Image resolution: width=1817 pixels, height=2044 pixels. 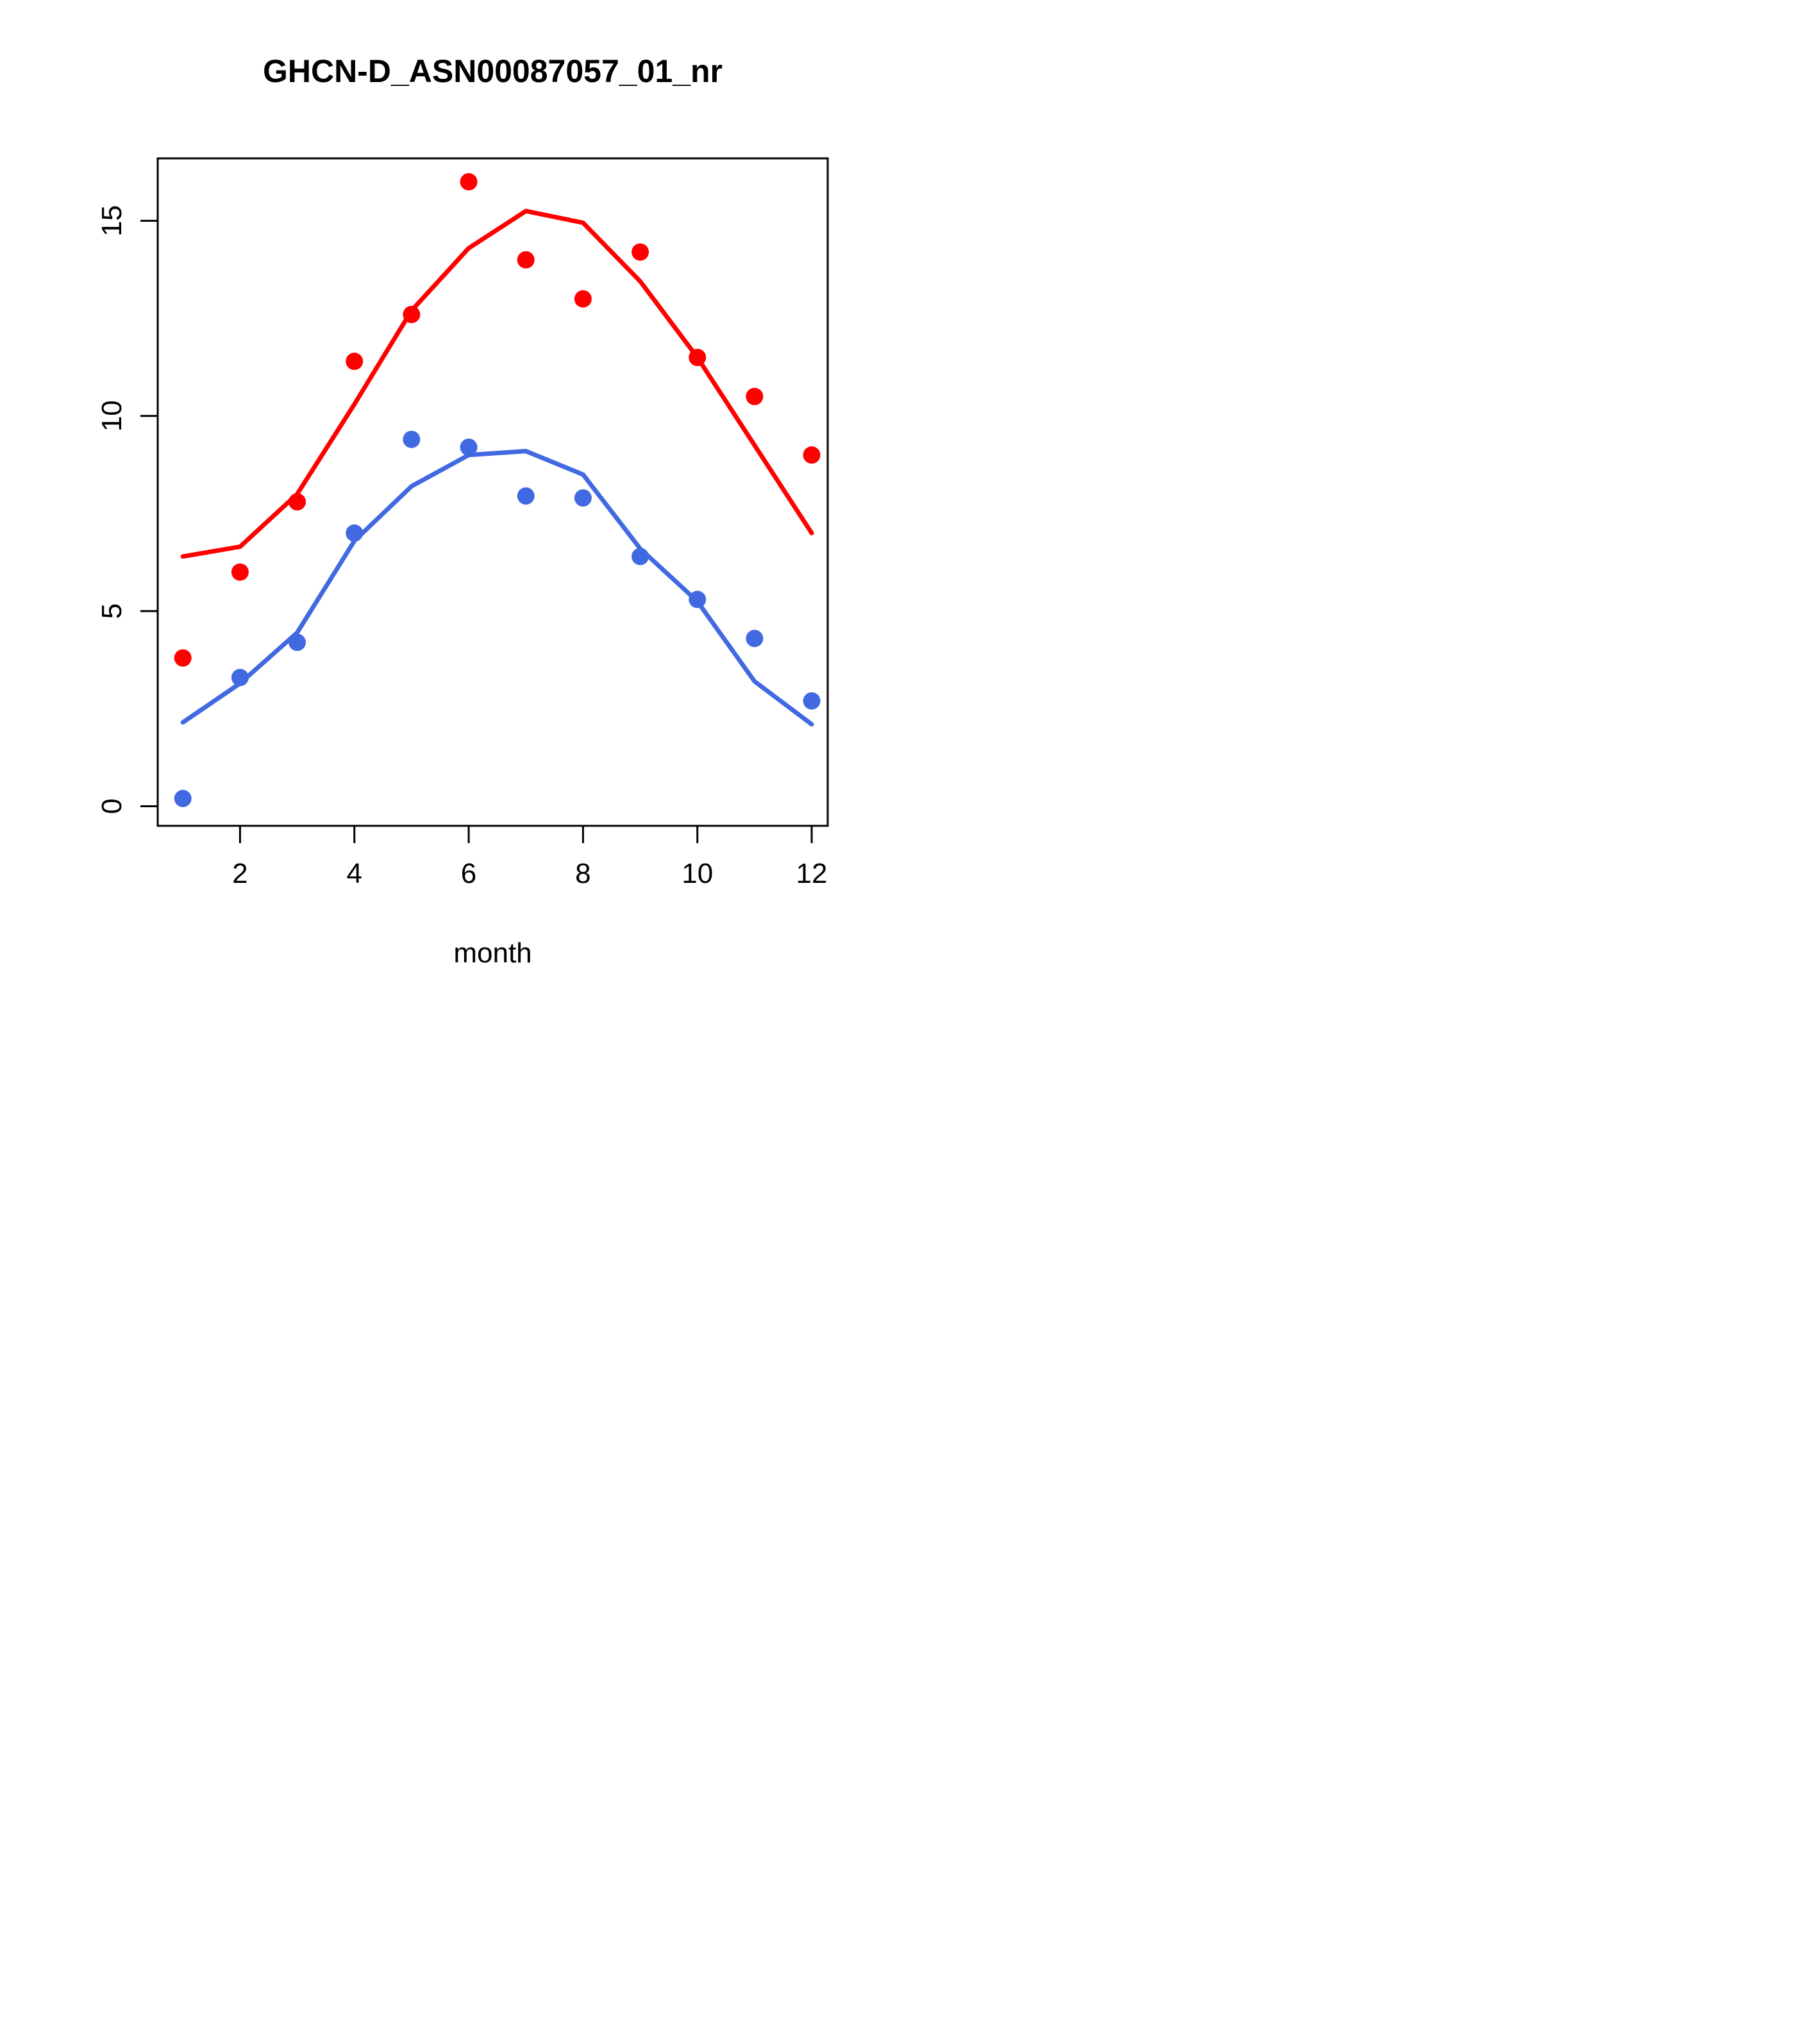 I want to click on plot-canvas: 2 4 6 8 10 12 0 5 10 15, so click(x=463, y=523).